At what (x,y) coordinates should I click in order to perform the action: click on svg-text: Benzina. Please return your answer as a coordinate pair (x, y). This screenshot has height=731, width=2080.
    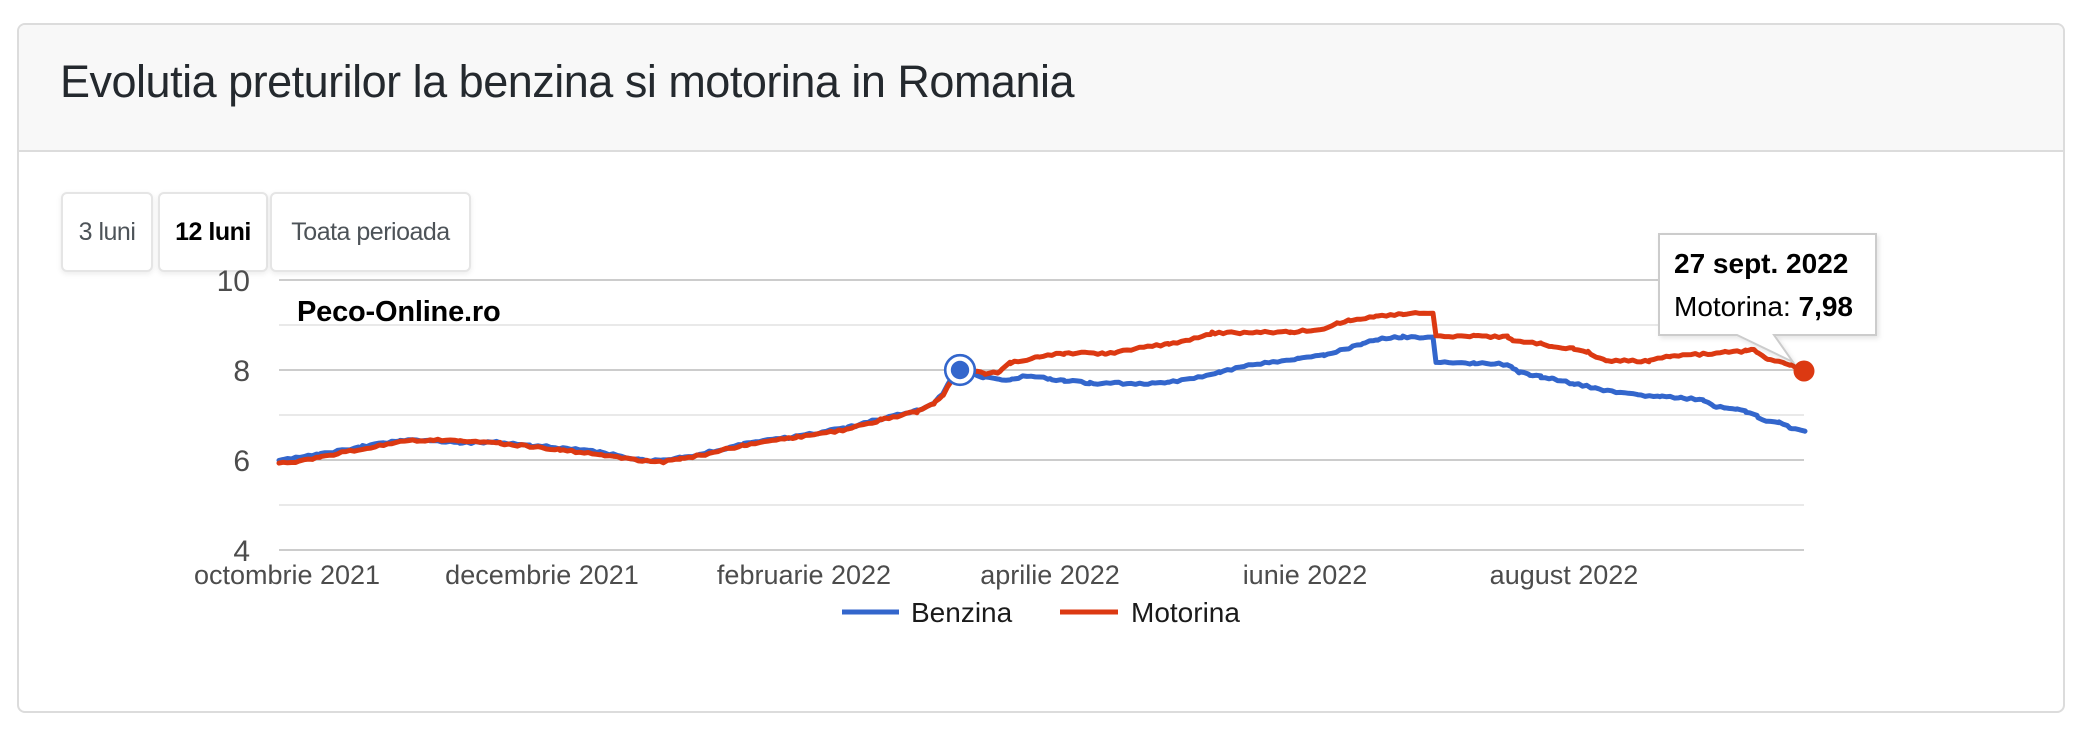
    Looking at the image, I should click on (962, 612).